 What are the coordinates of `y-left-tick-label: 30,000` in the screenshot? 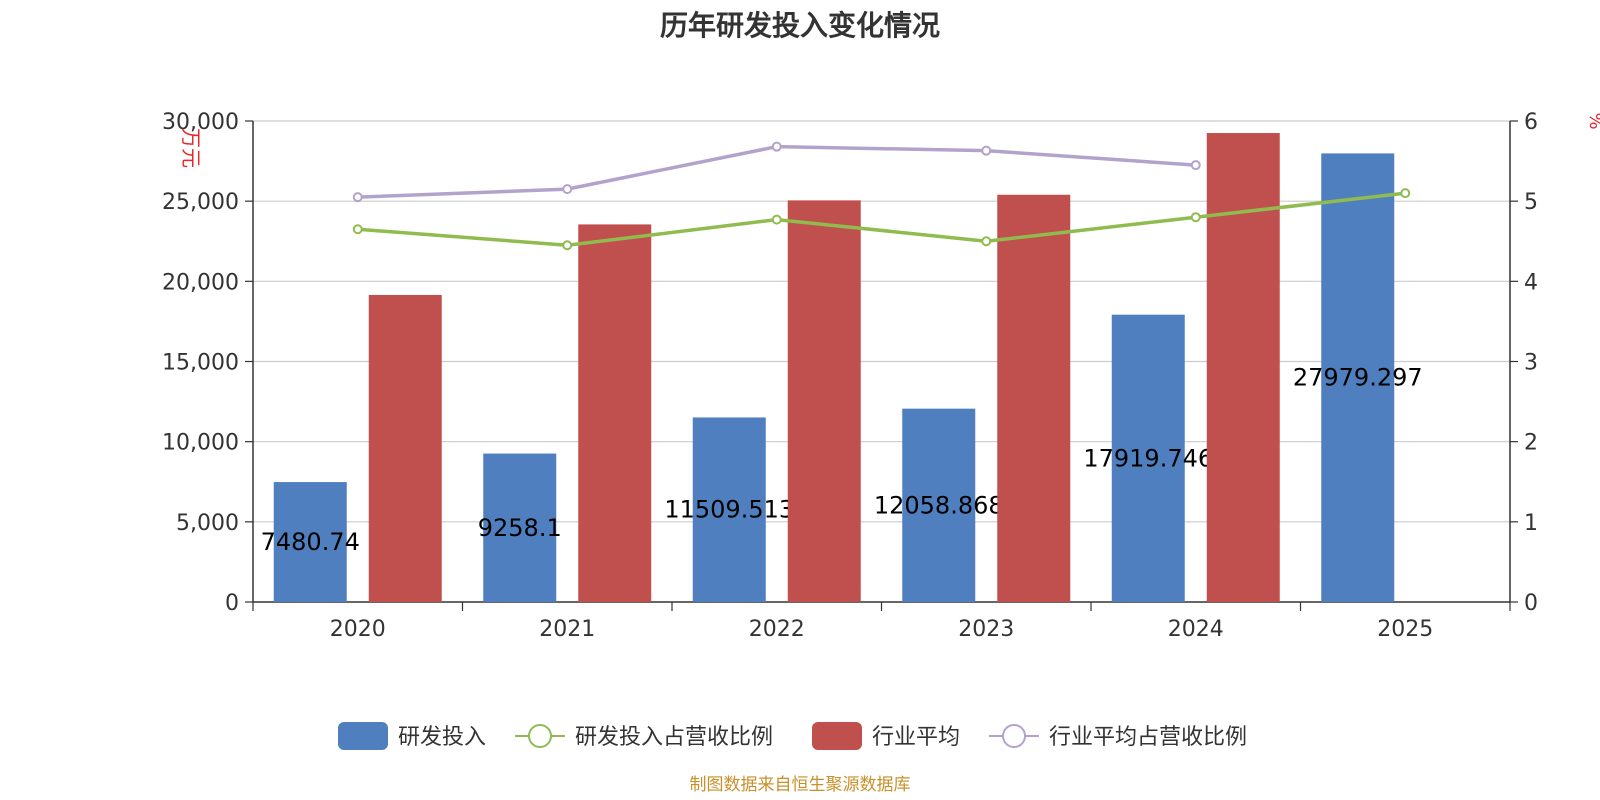 It's located at (200, 122).